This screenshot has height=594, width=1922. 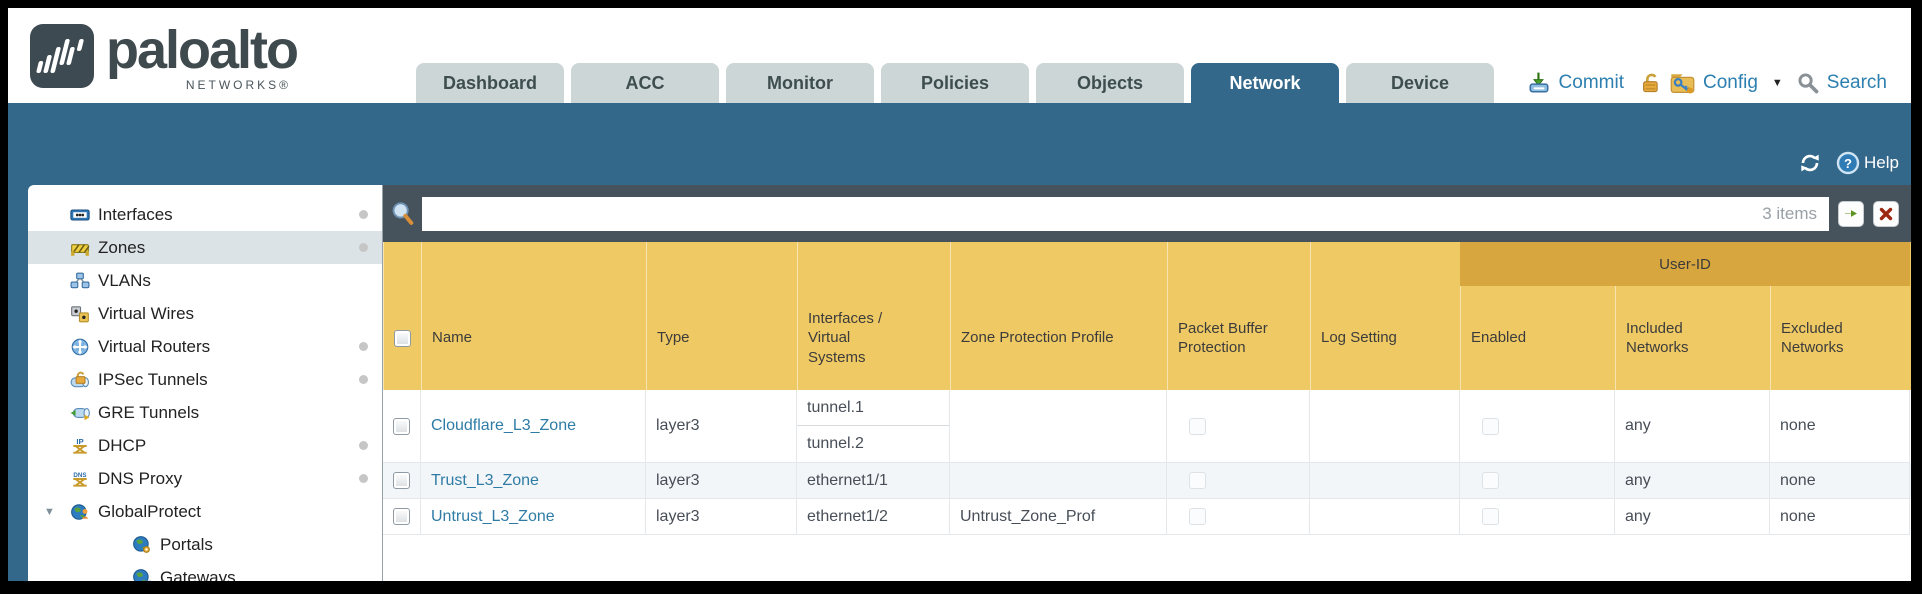 I want to click on commit-link: Commit, so click(x=1591, y=82).